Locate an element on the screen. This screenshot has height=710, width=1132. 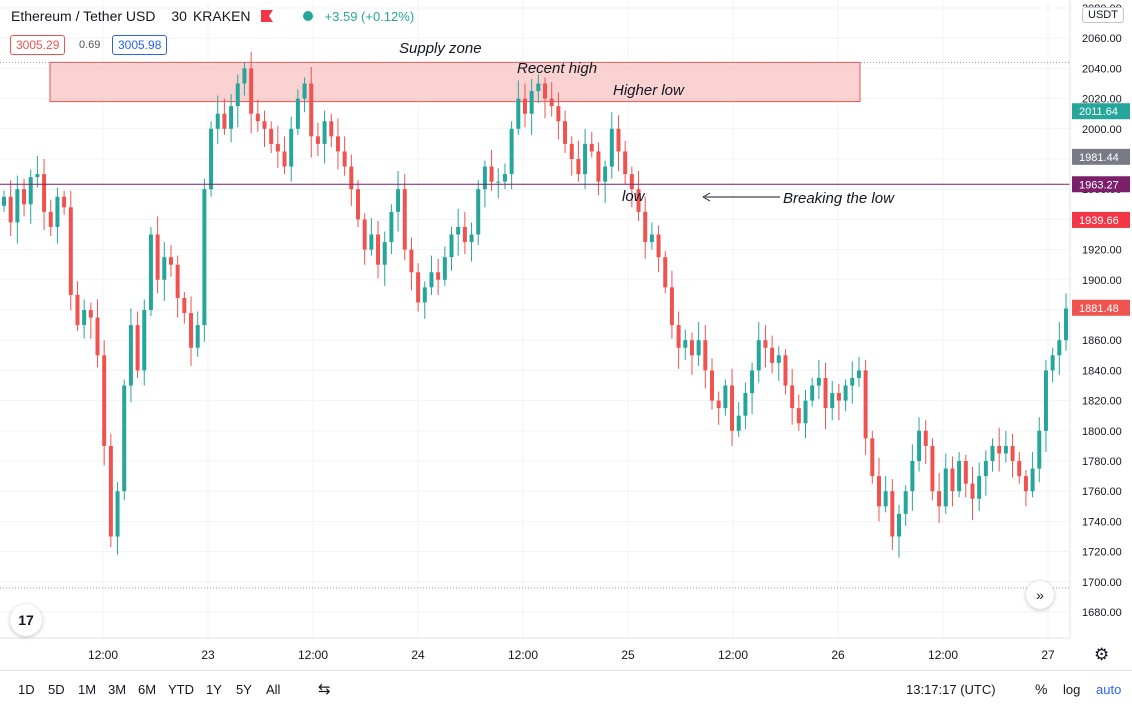
timeframe-1d: 1D is located at coordinates (26, 689).